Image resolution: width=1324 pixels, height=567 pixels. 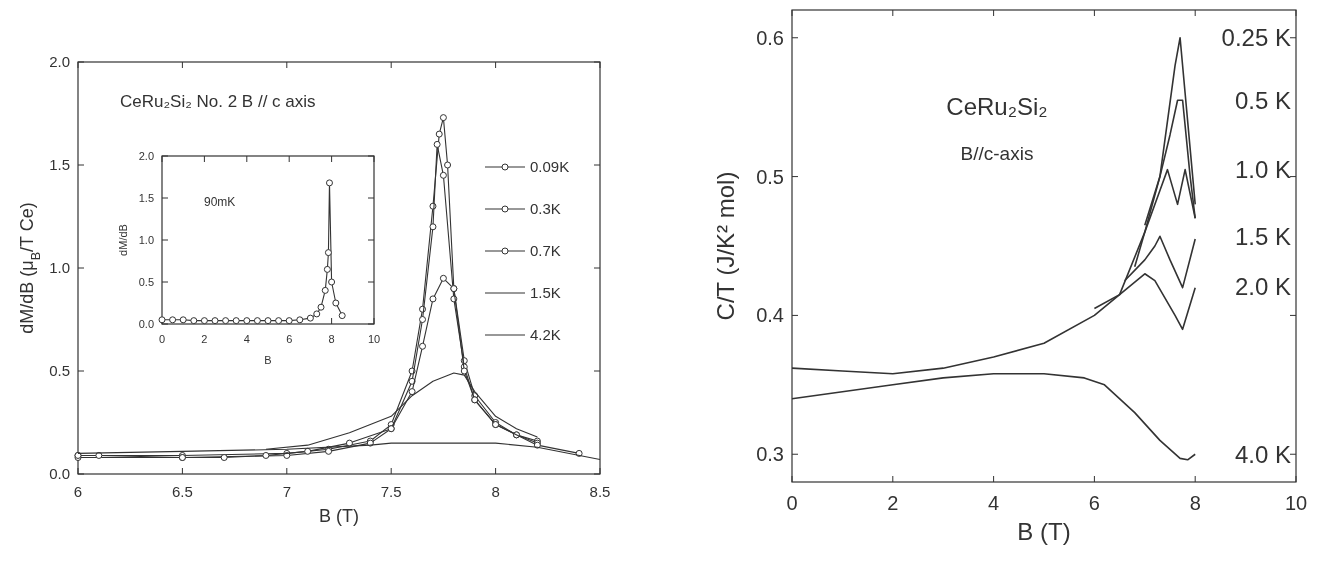 What do you see at coordinates (545, 251) in the screenshot?
I see `legend-label: 0.7K` at bounding box center [545, 251].